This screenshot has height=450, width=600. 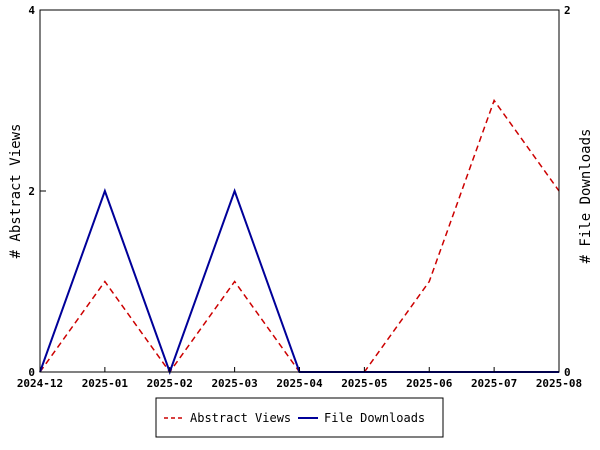 I want to click on x-tick-label: 2025-08, so click(x=559, y=383).